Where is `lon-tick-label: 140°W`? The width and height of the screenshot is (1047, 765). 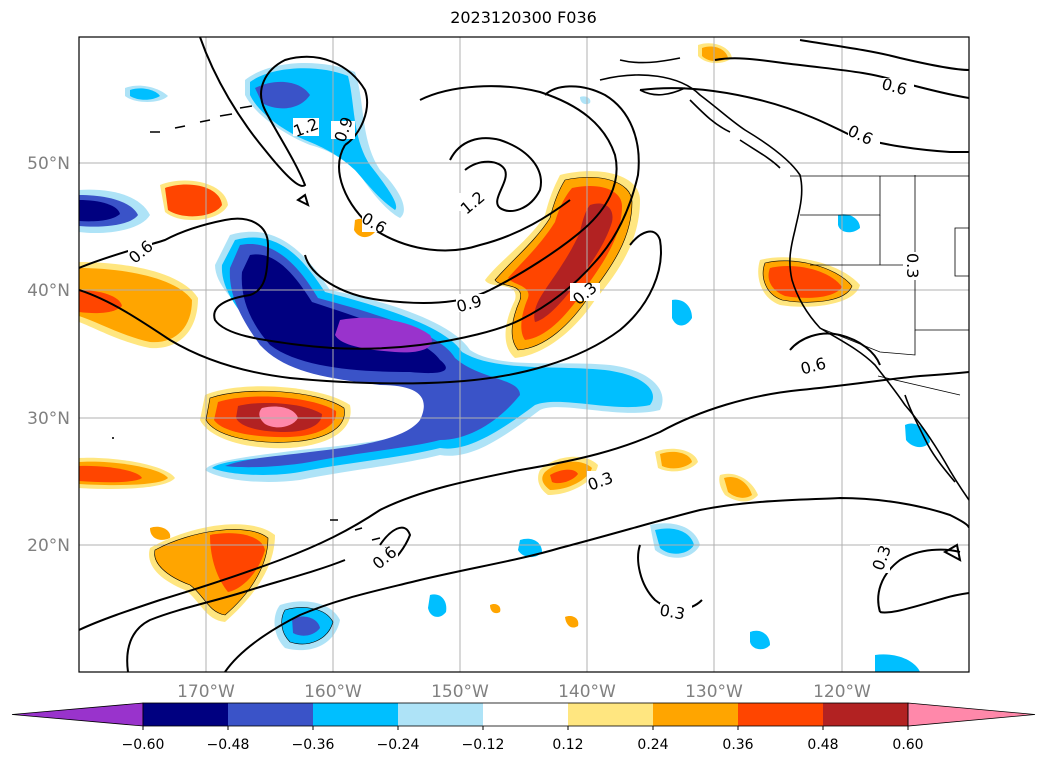
lon-tick-label: 140°W is located at coordinates (587, 692).